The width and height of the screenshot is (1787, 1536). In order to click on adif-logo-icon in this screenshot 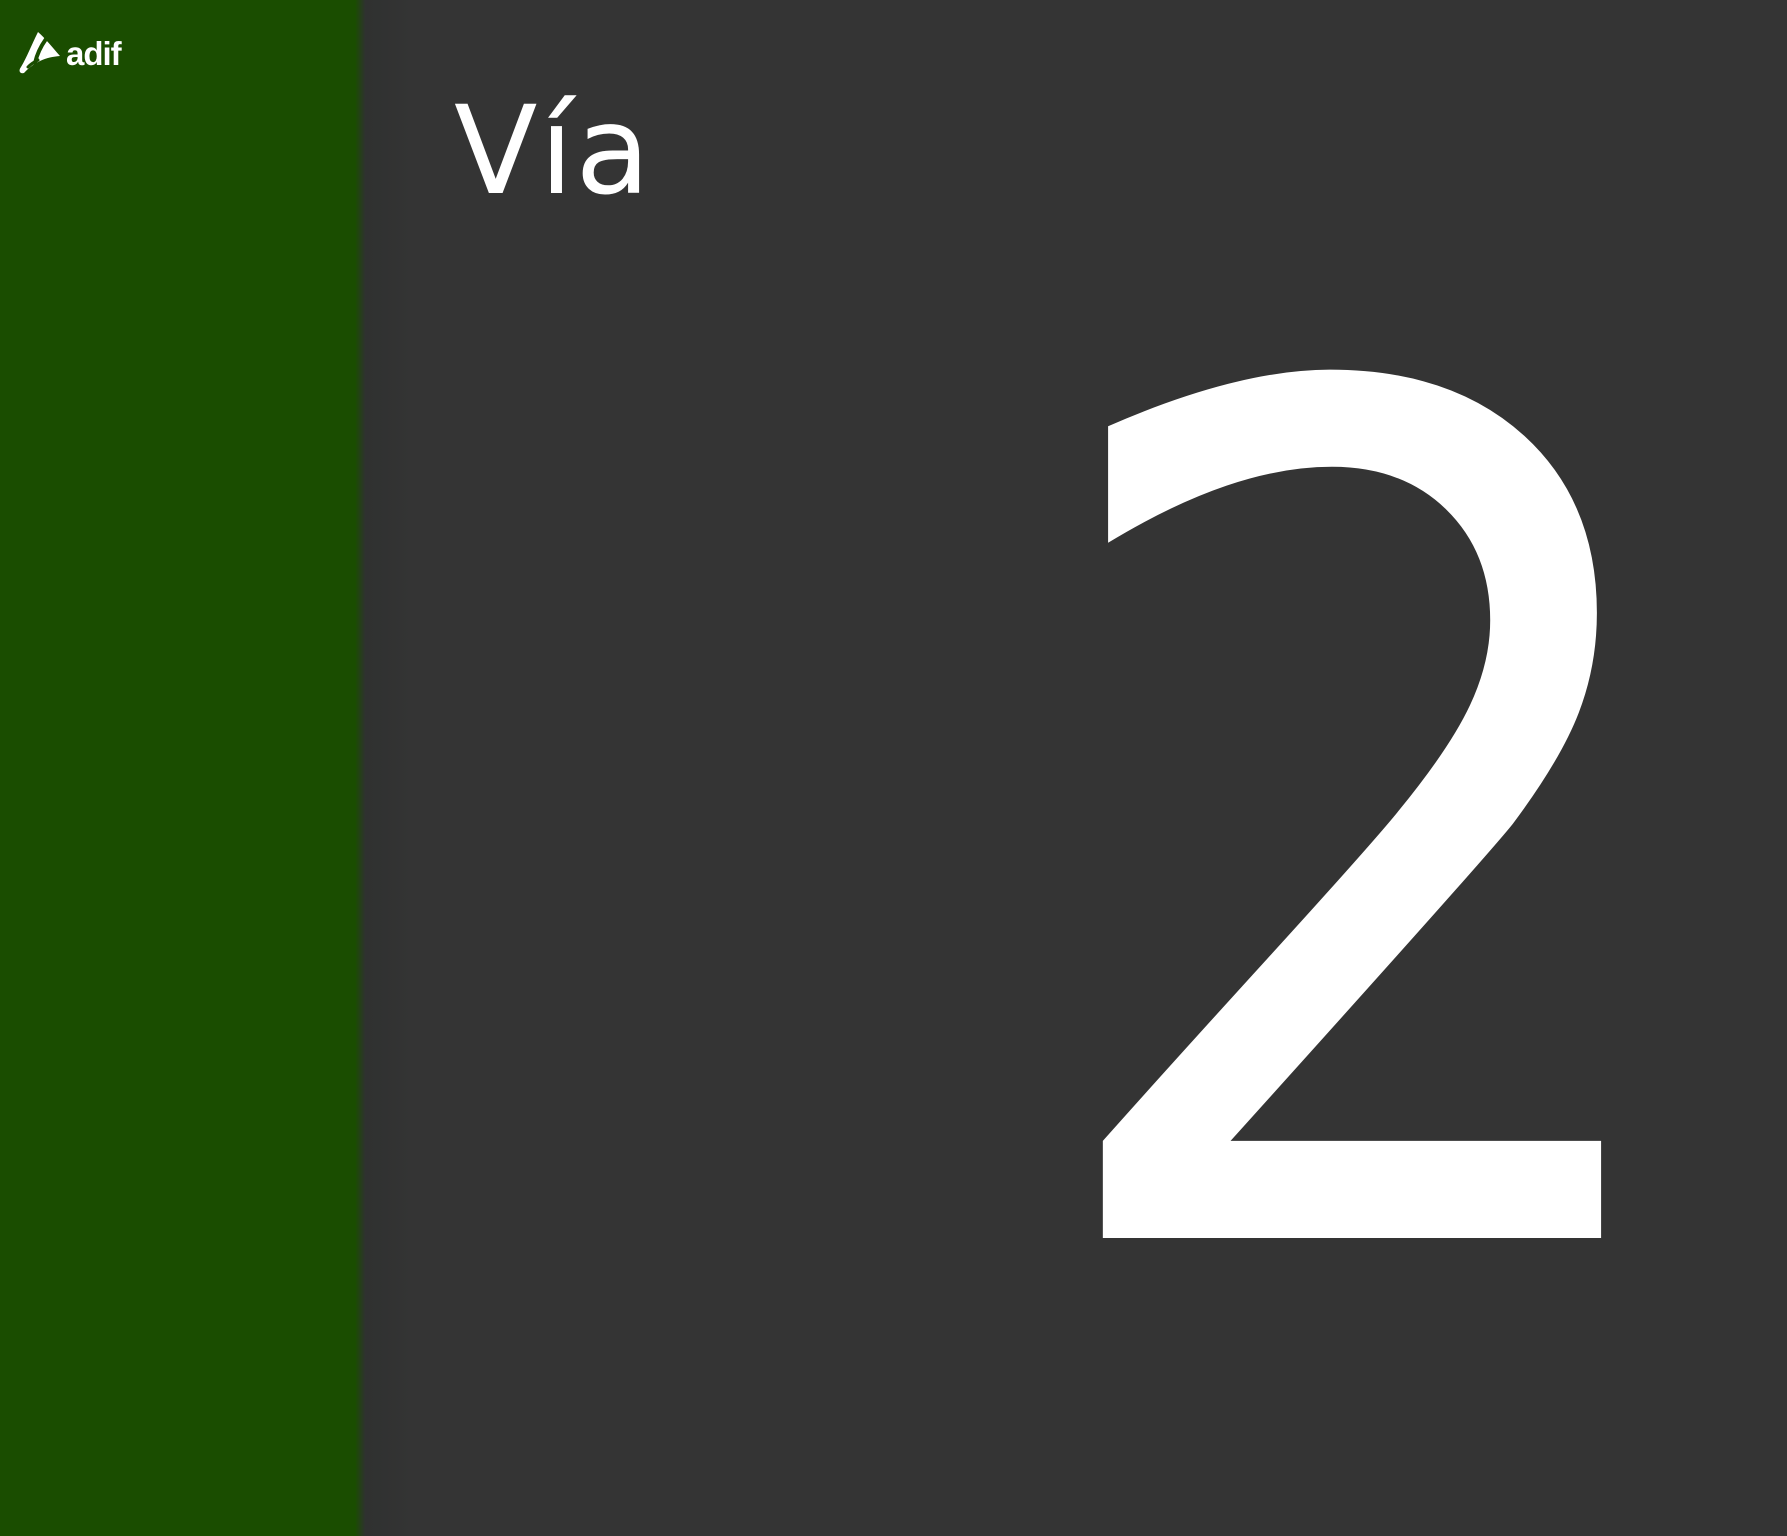, I will do `click(39, 53)`.